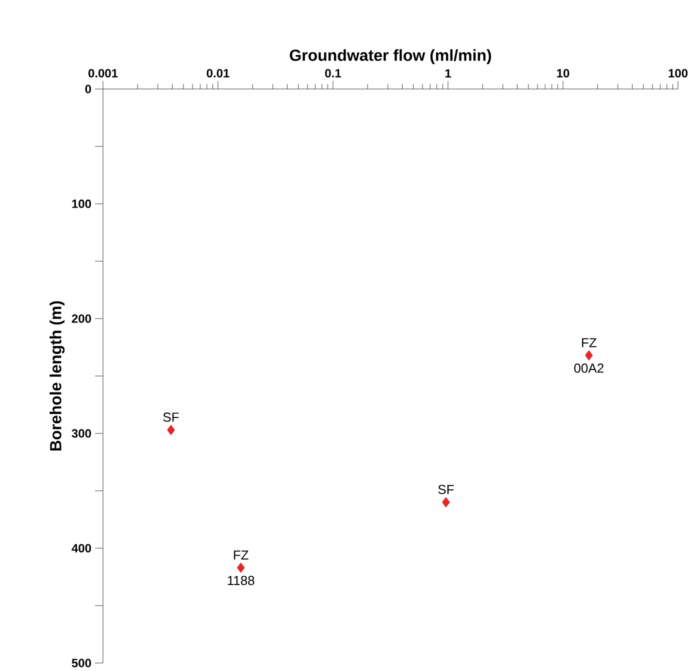 The width and height of the screenshot is (693, 671). What do you see at coordinates (241, 581) in the screenshot?
I see `annotation: 1188` at bounding box center [241, 581].